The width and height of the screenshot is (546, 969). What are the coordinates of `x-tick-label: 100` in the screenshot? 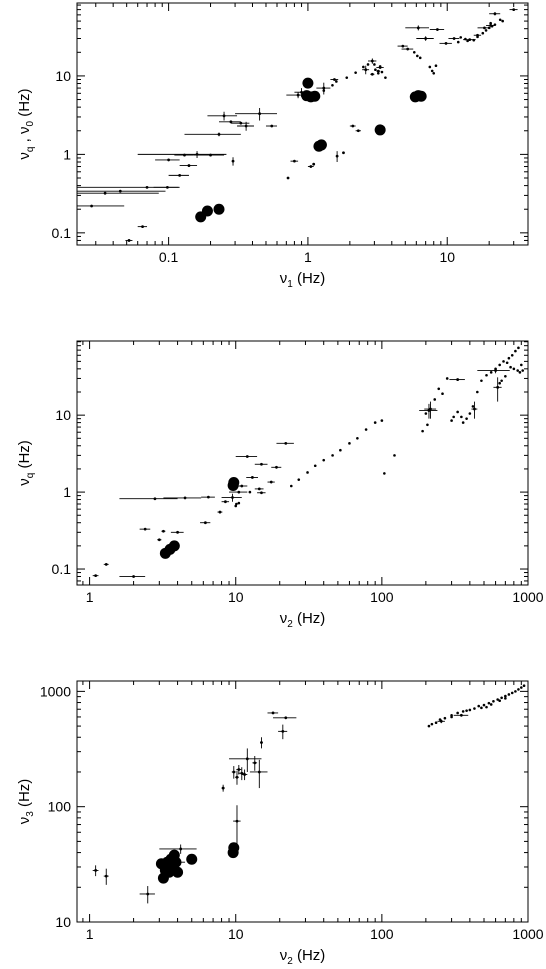 It's located at (382, 597).